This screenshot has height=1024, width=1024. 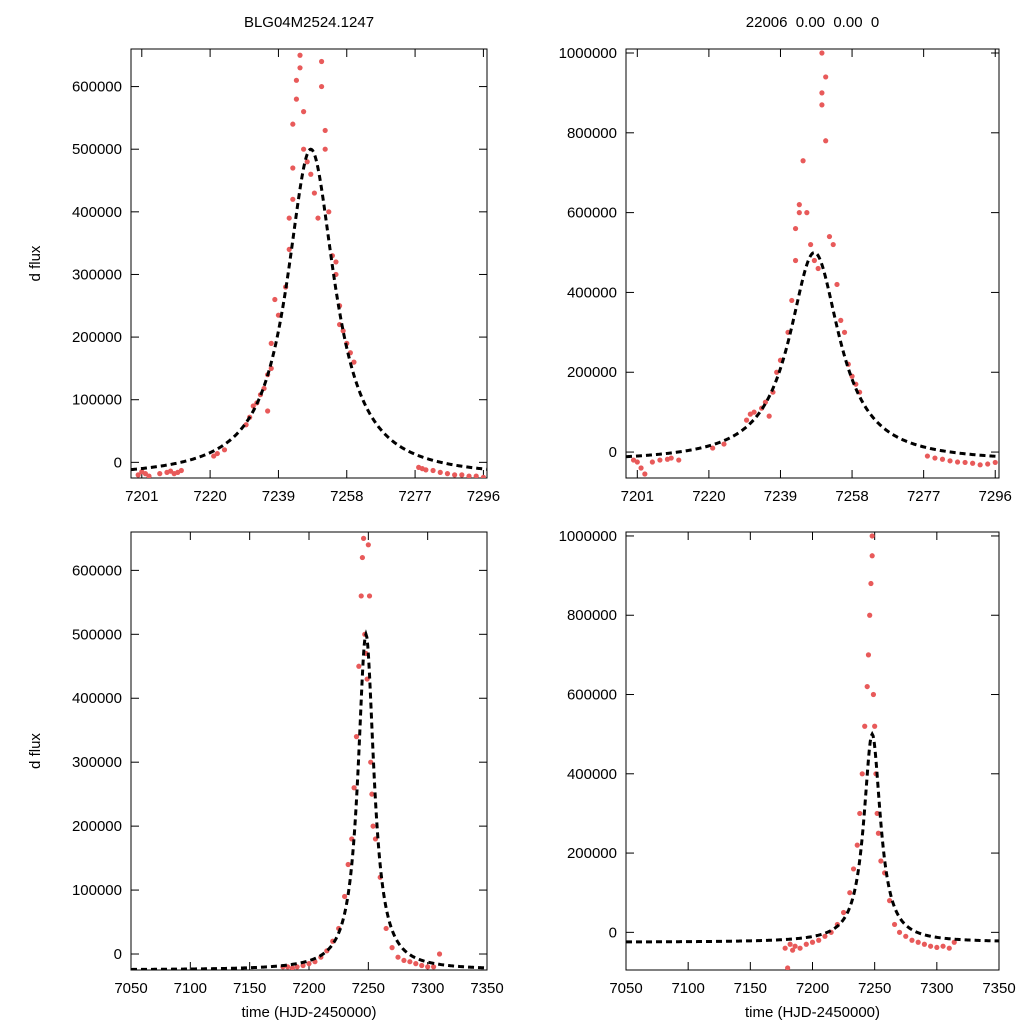 What do you see at coordinates (190, 988) in the screenshot?
I see `x-tick-label: 7100` at bounding box center [190, 988].